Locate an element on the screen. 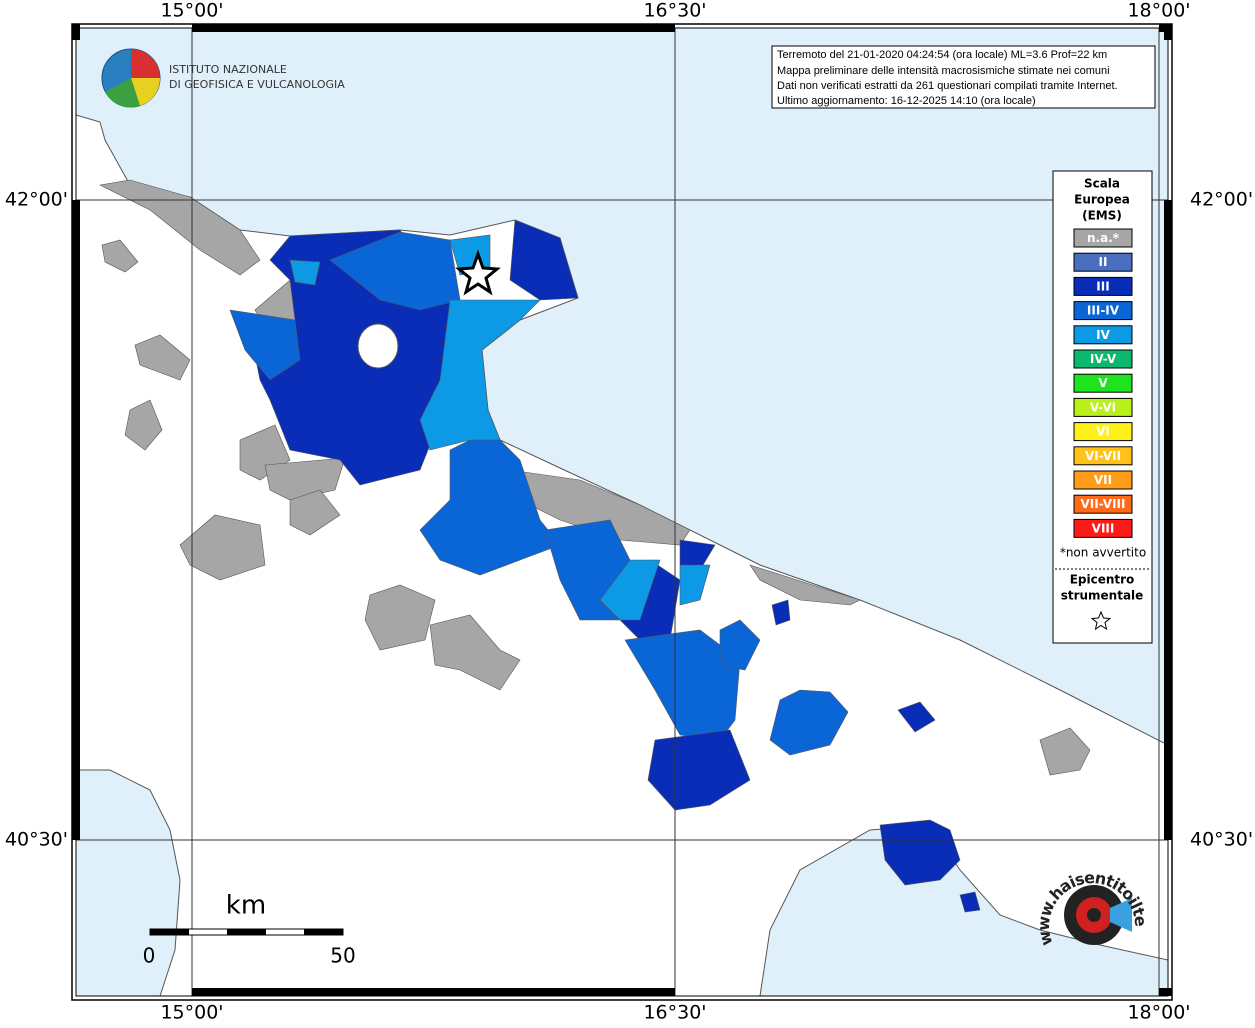  legend-epicenter-title: Epicentro is located at coordinates (1102, 580).